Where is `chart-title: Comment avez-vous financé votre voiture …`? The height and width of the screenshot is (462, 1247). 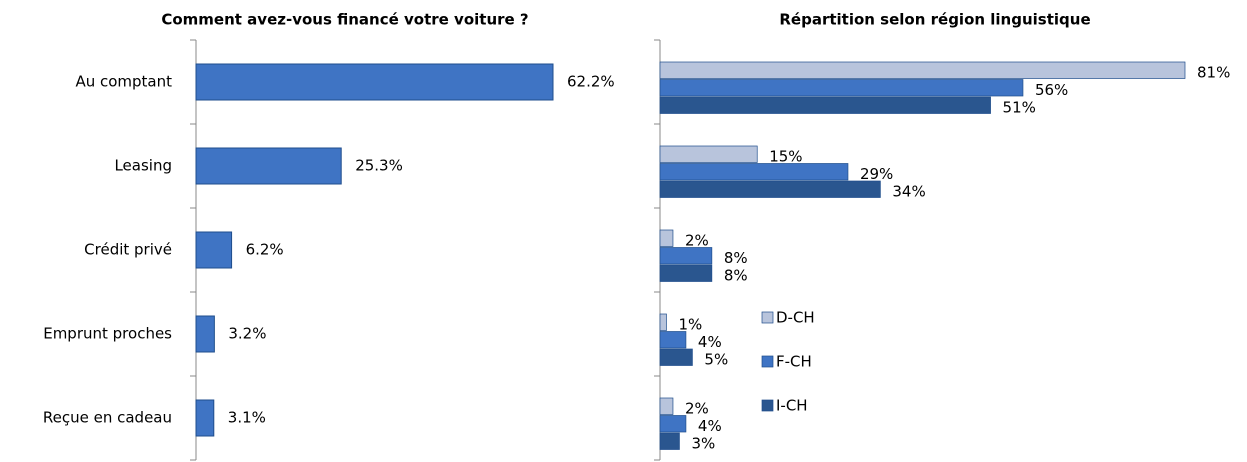 chart-title: Comment avez-vous financé votre voiture … is located at coordinates (344, 20).